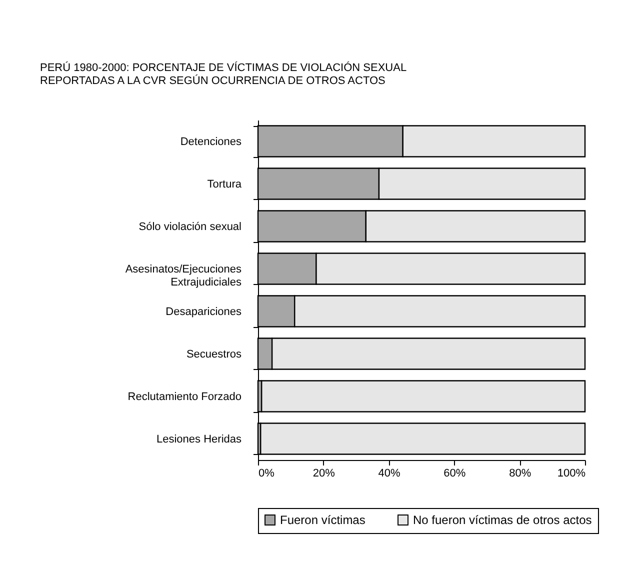 The image size is (644, 587). I want to click on x-tick-label: 40%, so click(389, 474).